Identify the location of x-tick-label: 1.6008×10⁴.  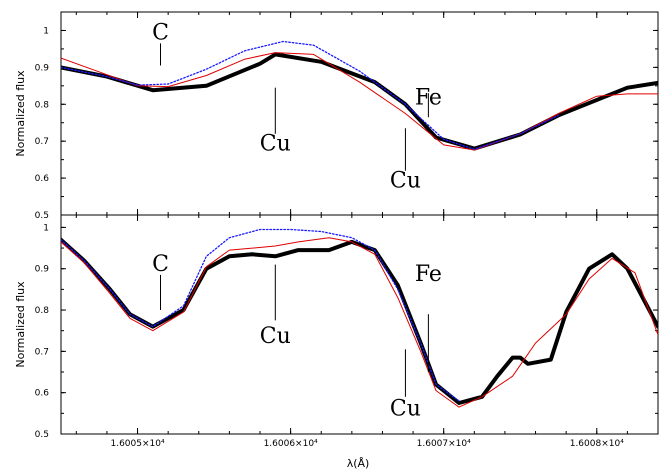
(597, 444).